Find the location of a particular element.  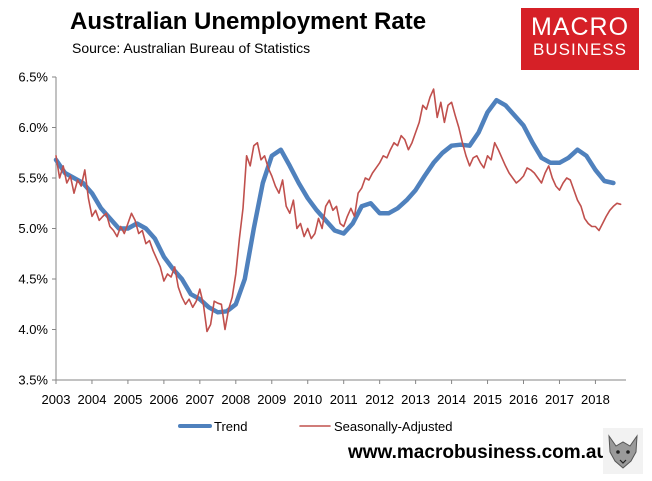

x-tick-label: 2012 is located at coordinates (379, 399).